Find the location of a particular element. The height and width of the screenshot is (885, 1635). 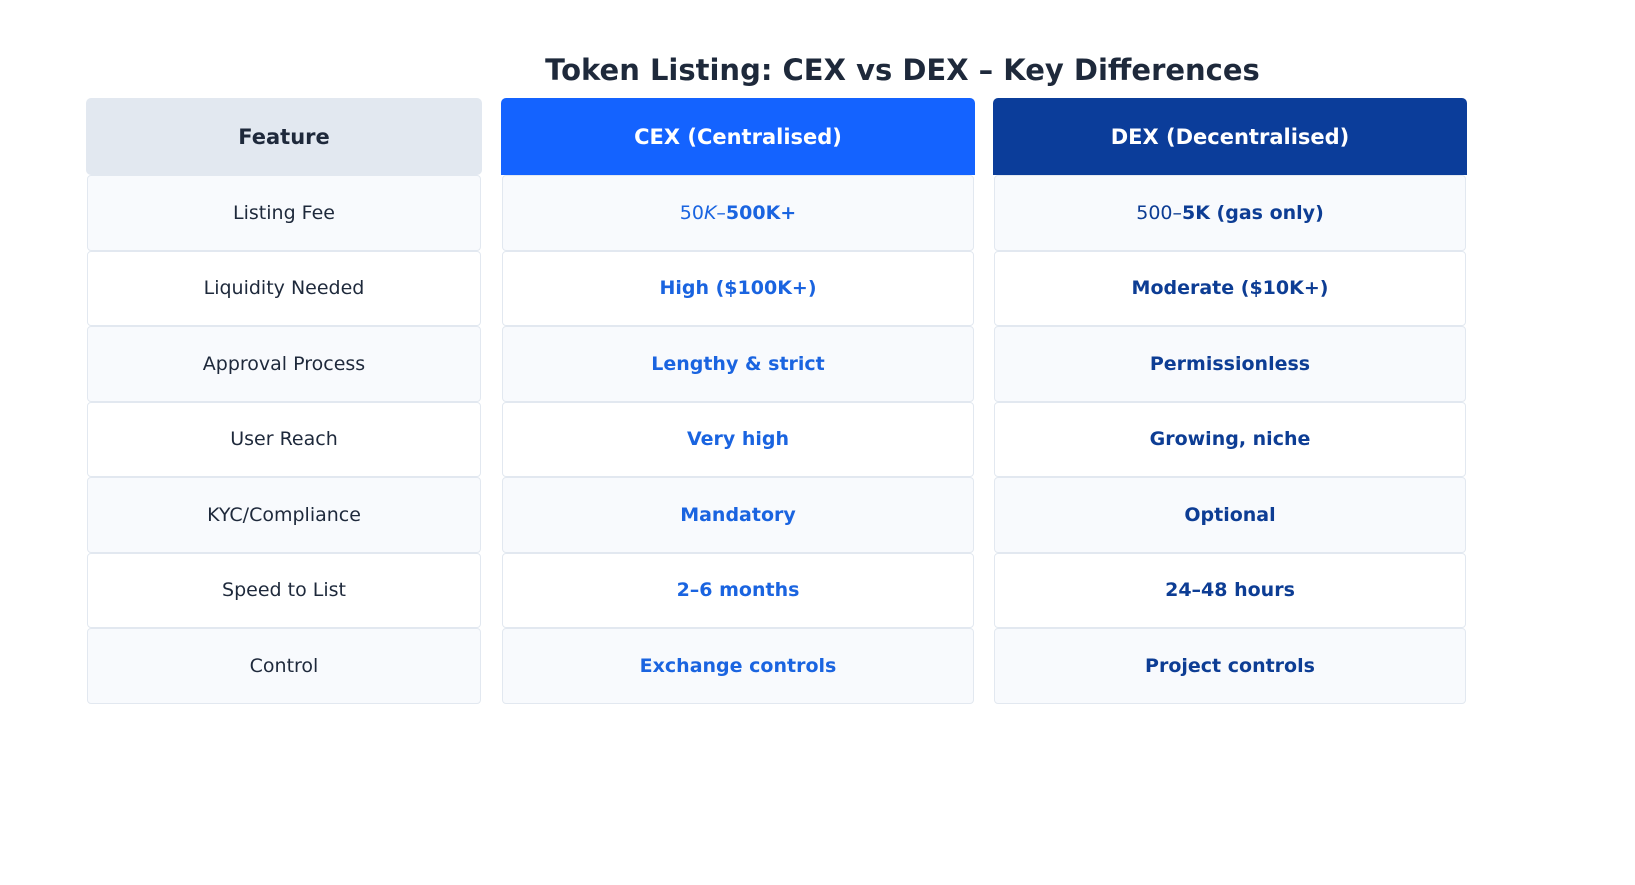

feature-cell: KYC/Compliance is located at coordinates (284, 515).